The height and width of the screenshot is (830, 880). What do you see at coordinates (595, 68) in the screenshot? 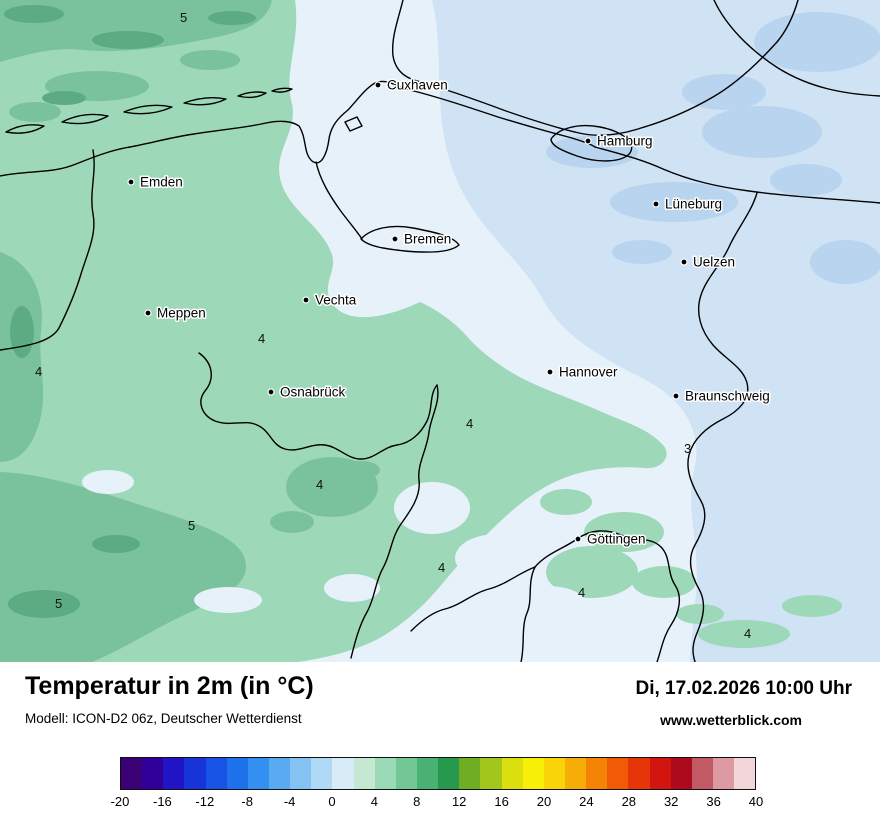
I see `elbe-north-bank` at bounding box center [595, 68].